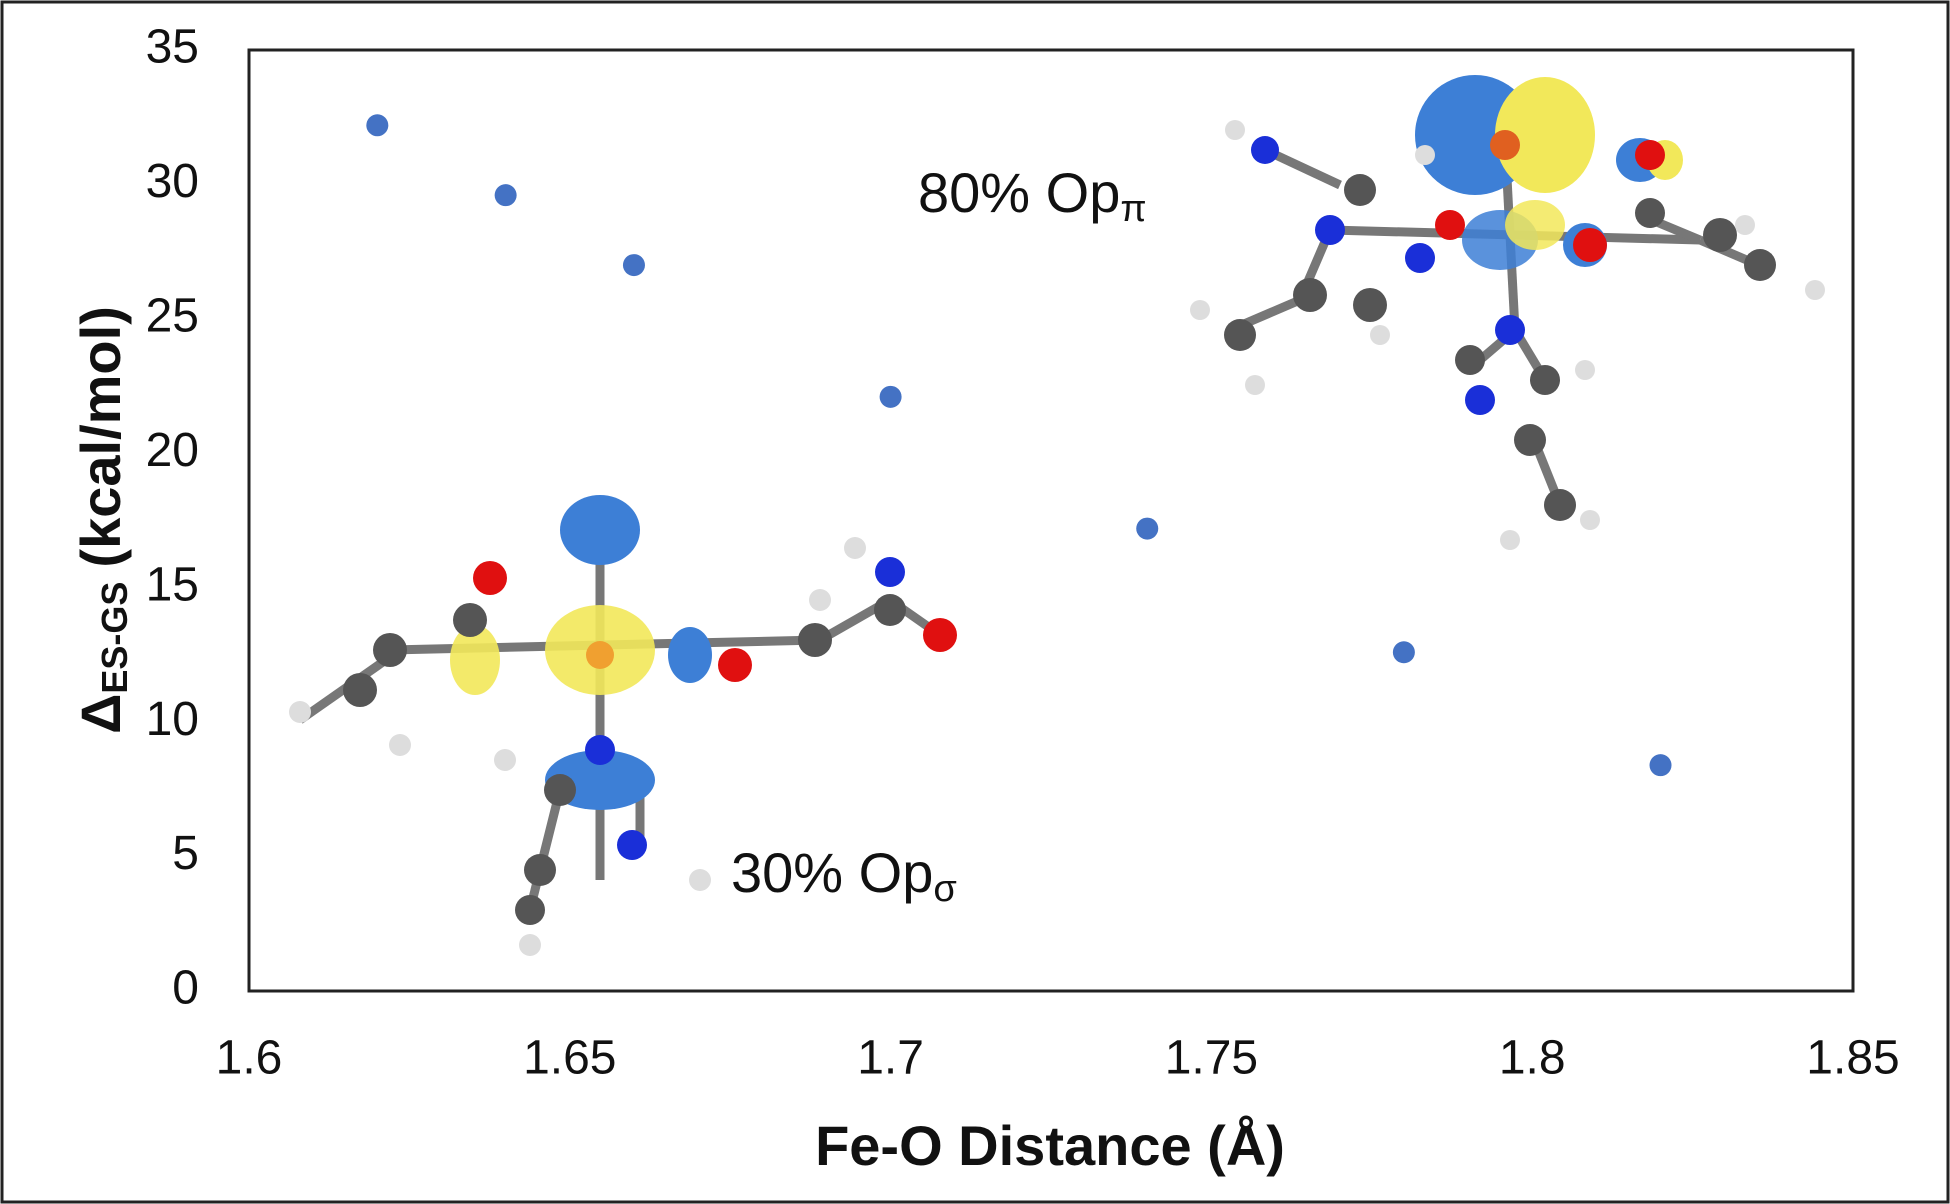  I want to click on annotation-sub: π, so click(1133, 209).